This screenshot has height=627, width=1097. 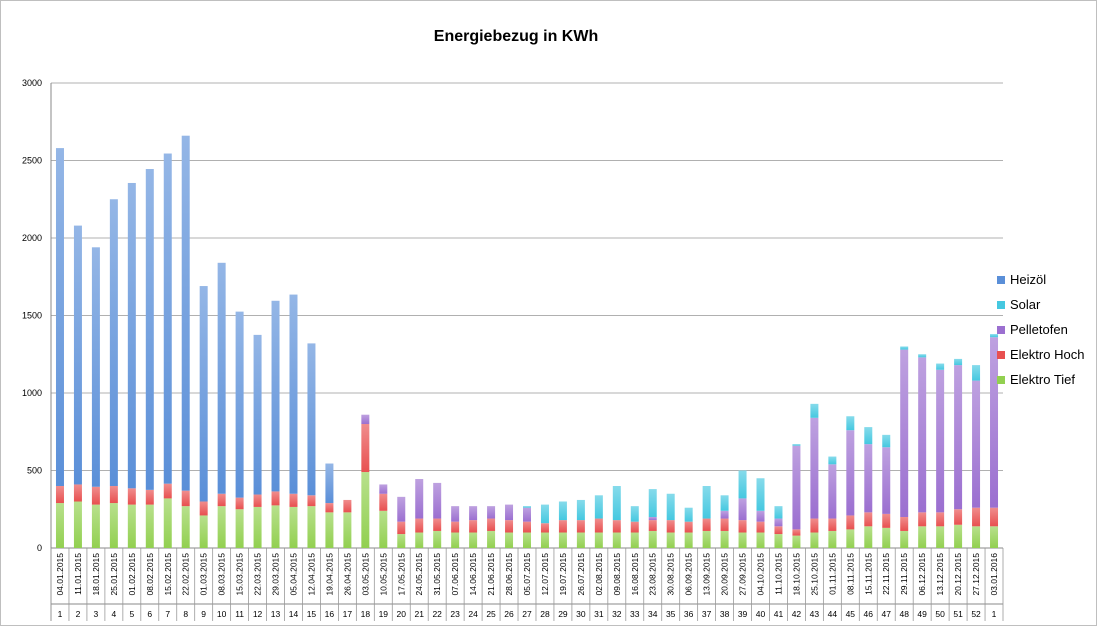 What do you see at coordinates (347, 574) in the screenshot?
I see `x-date-label: 26.04.2015` at bounding box center [347, 574].